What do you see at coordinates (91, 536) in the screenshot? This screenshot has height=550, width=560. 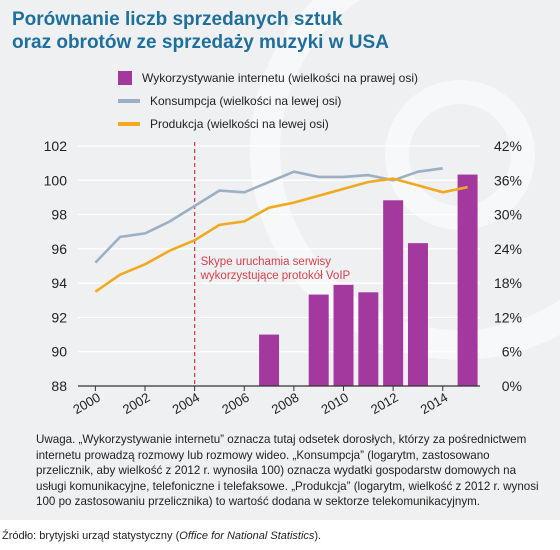 I see `source-prefix: Źródło: brytyjski urząd statystyczny (` at bounding box center [91, 536].